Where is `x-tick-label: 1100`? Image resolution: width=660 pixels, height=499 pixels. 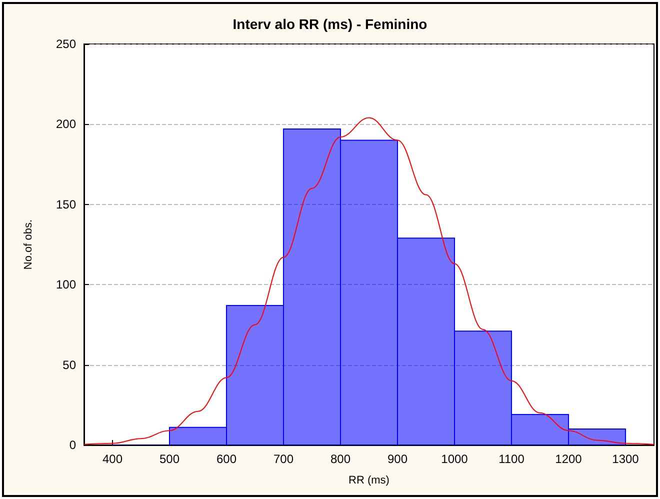 x-tick-label: 1100 is located at coordinates (511, 459).